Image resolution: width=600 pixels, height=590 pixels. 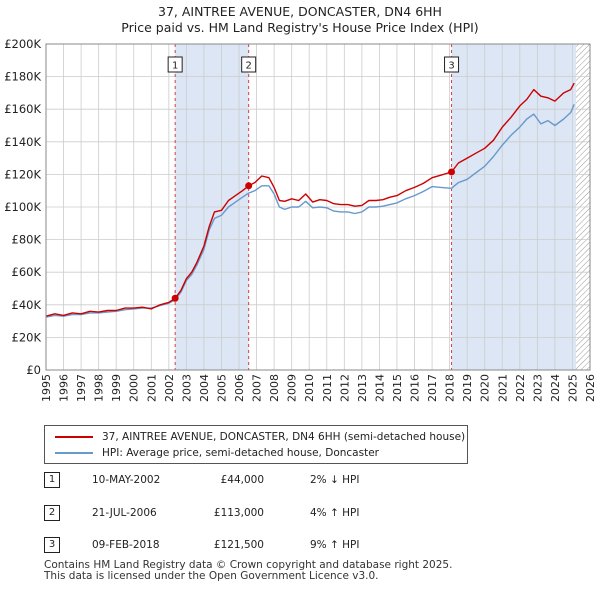 What do you see at coordinates (274, 388) in the screenshot?
I see `x-tick-label: 2008` at bounding box center [274, 388].